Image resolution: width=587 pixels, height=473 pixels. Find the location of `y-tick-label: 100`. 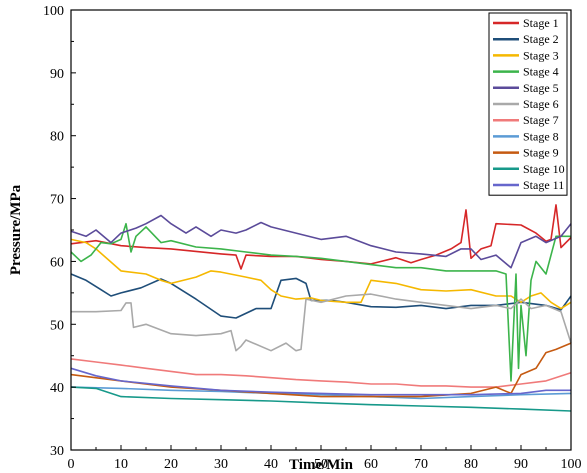

y-tick-label: 100 is located at coordinates (53, 11).